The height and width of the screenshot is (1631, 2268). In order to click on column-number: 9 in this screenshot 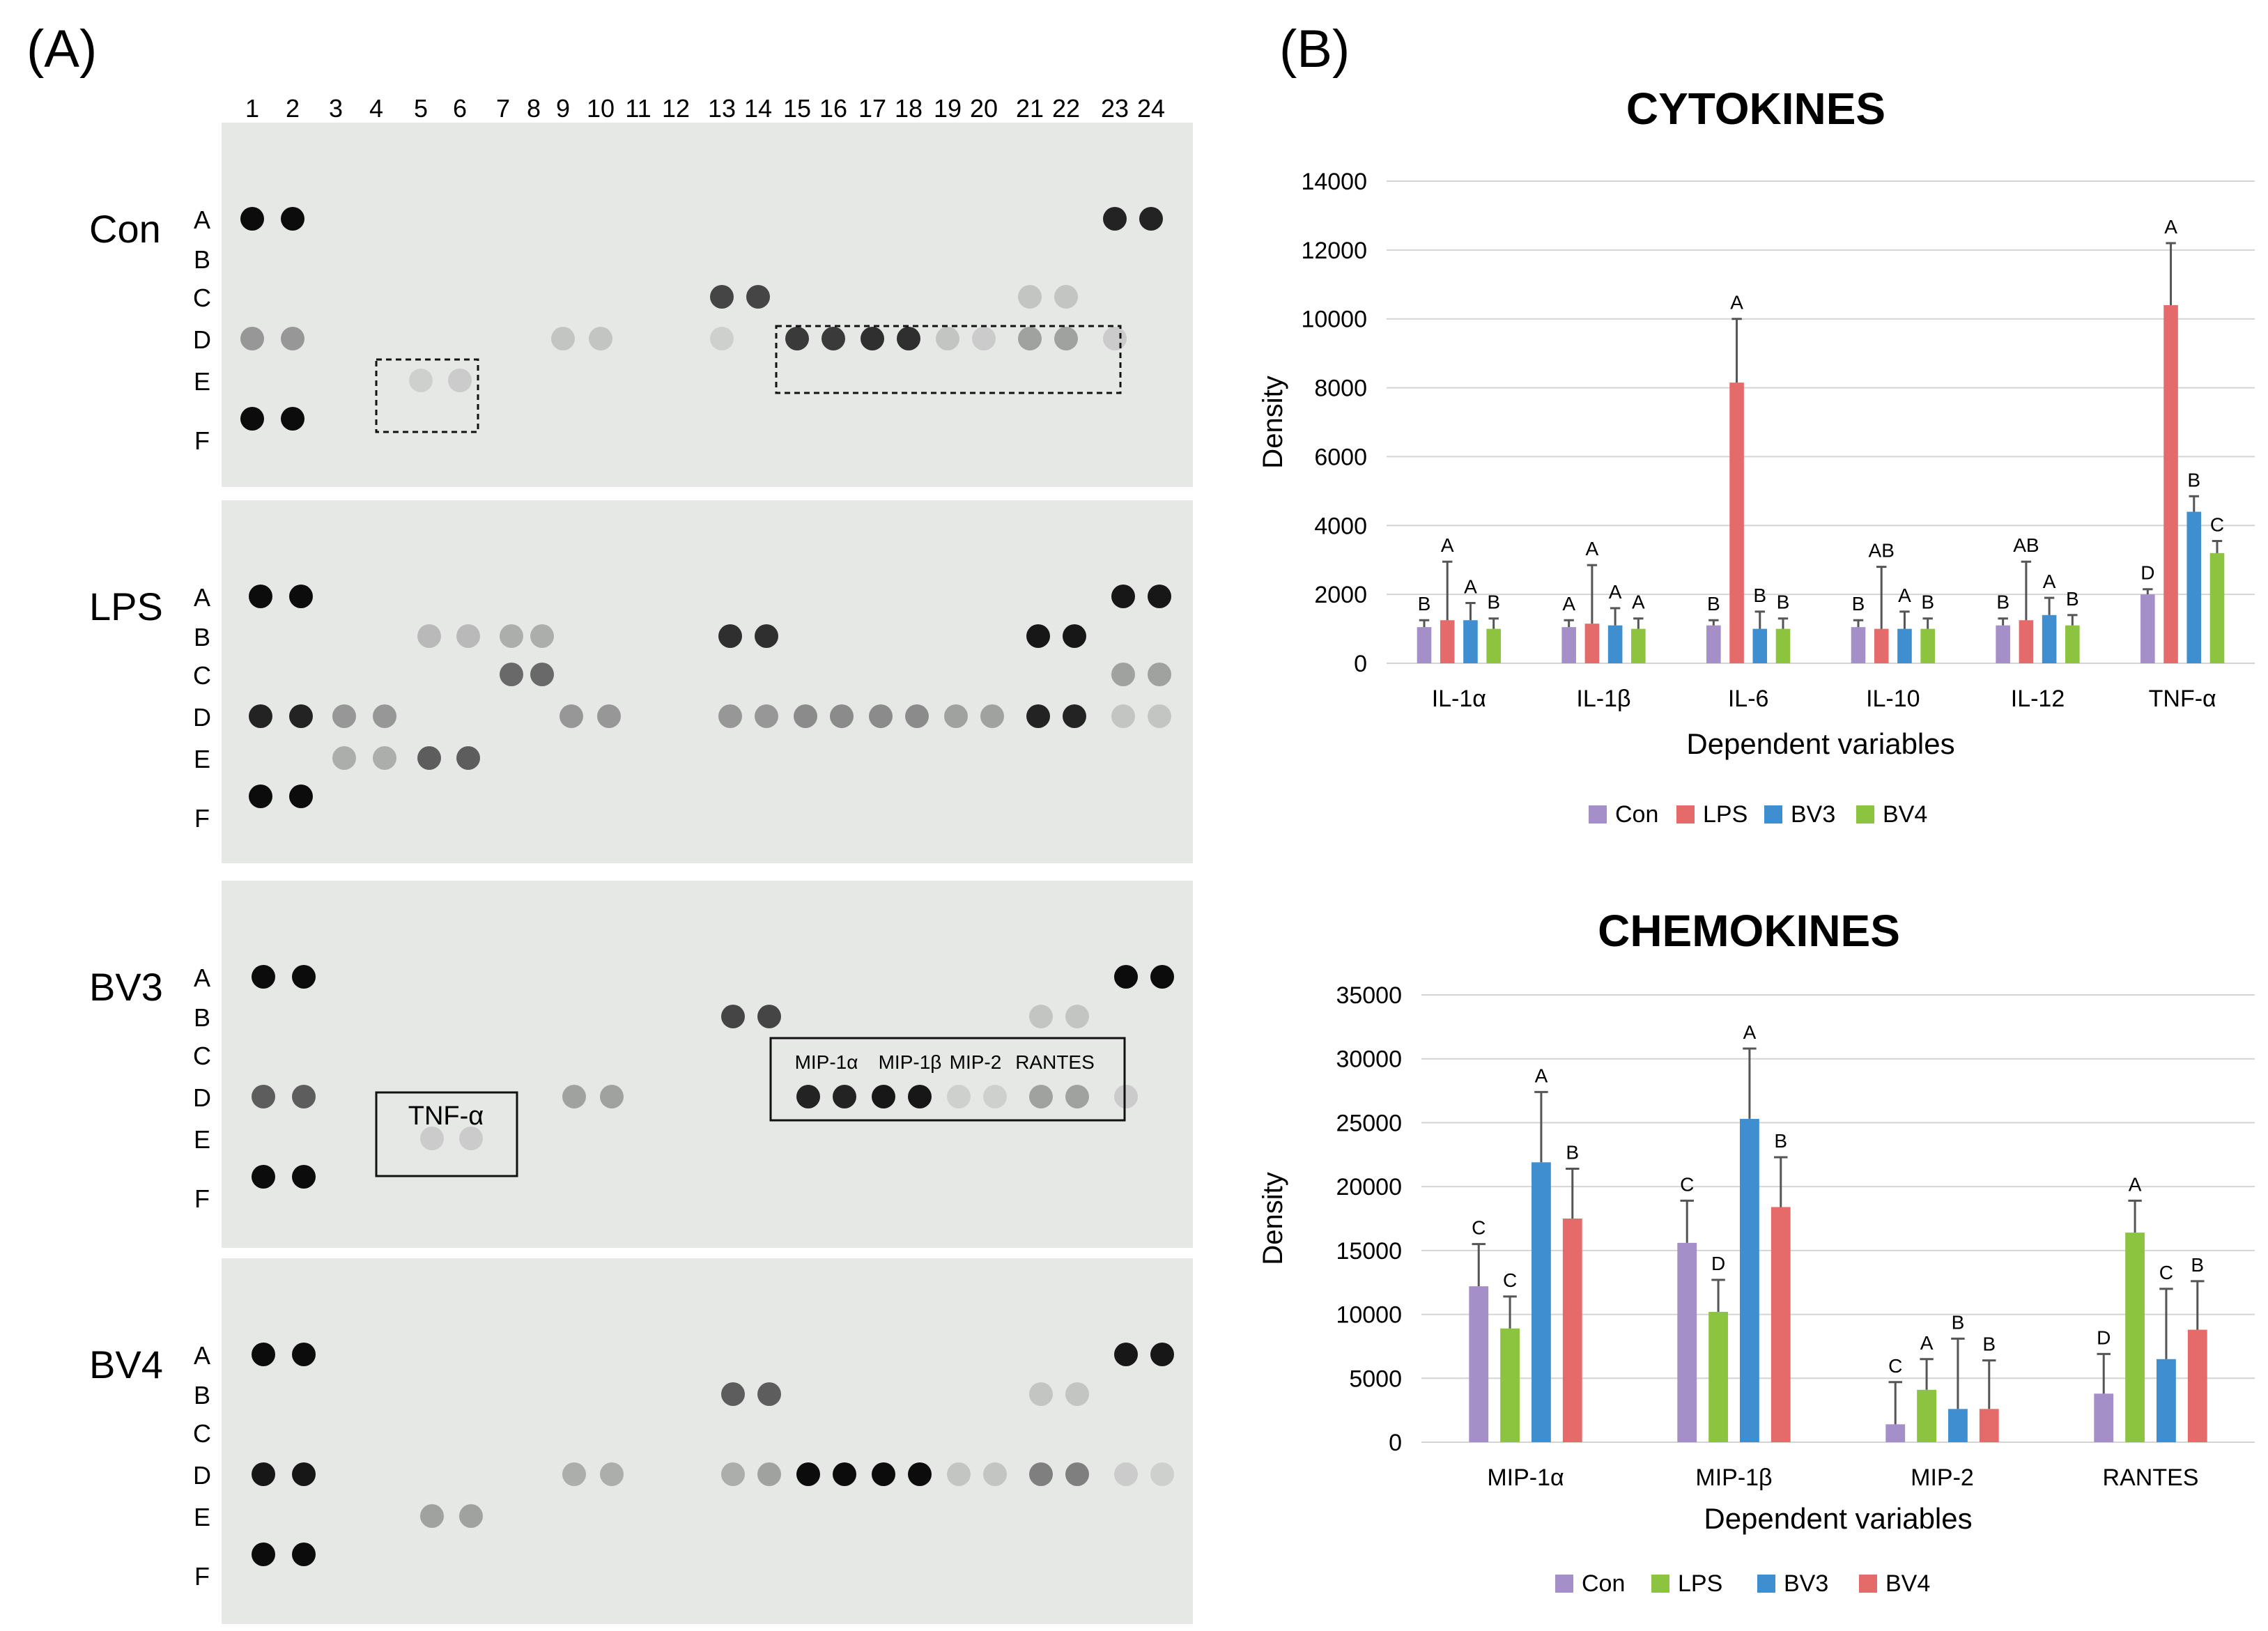, I will do `click(563, 109)`.